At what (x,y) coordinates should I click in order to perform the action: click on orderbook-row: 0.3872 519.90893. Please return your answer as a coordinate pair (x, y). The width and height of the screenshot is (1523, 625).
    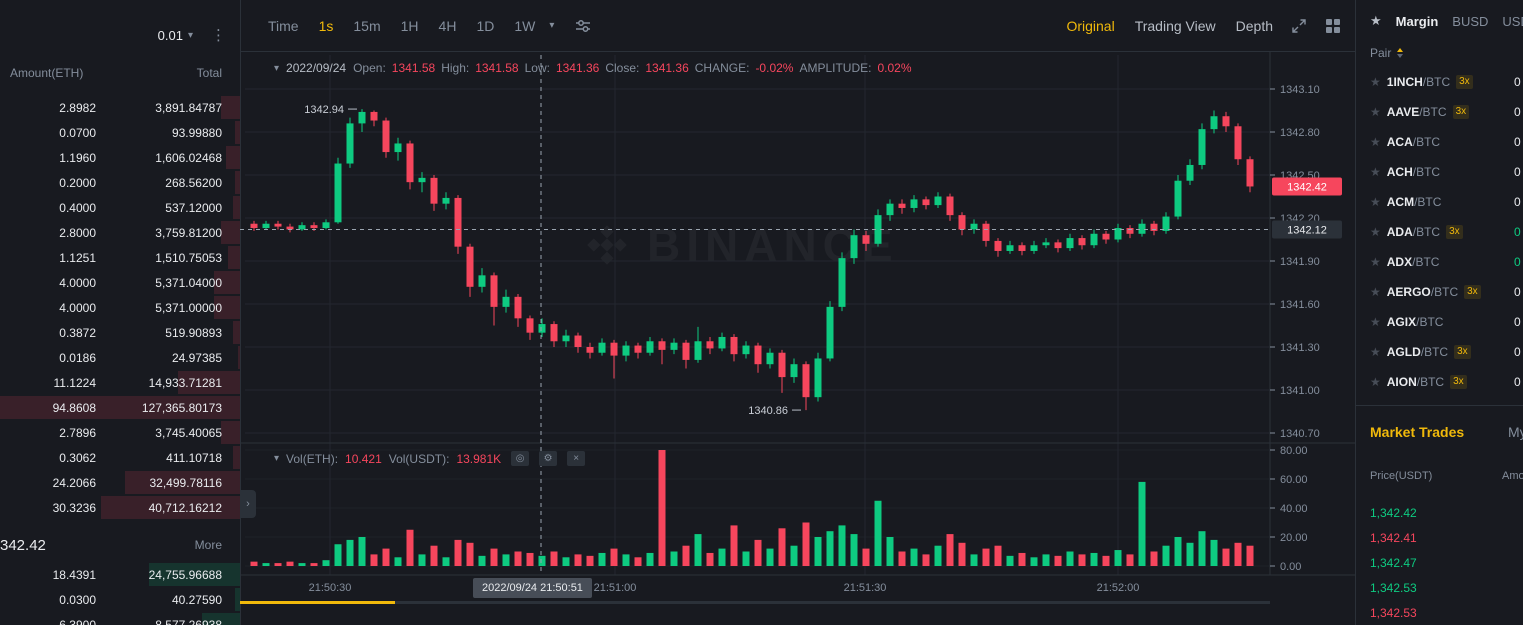
    Looking at the image, I should click on (120, 332).